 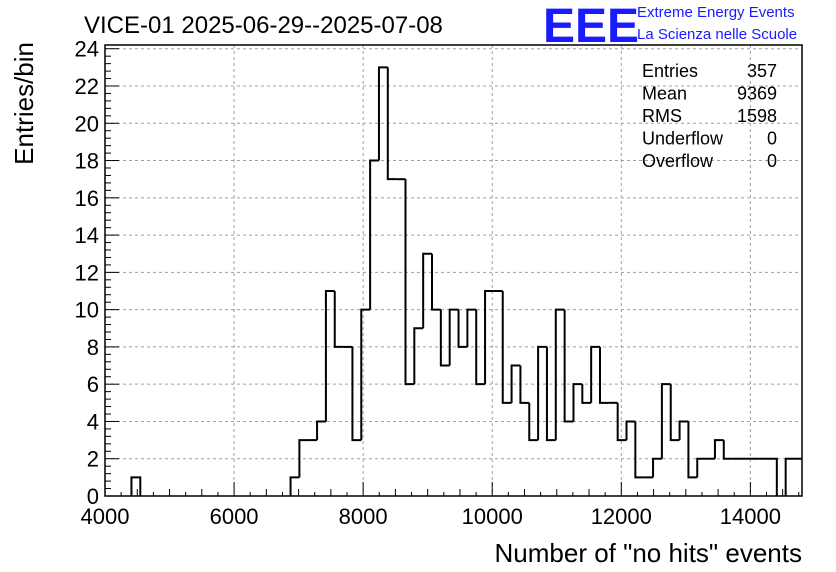 What do you see at coordinates (93, 384) in the screenshot?
I see `y-tick-label: 6` at bounding box center [93, 384].